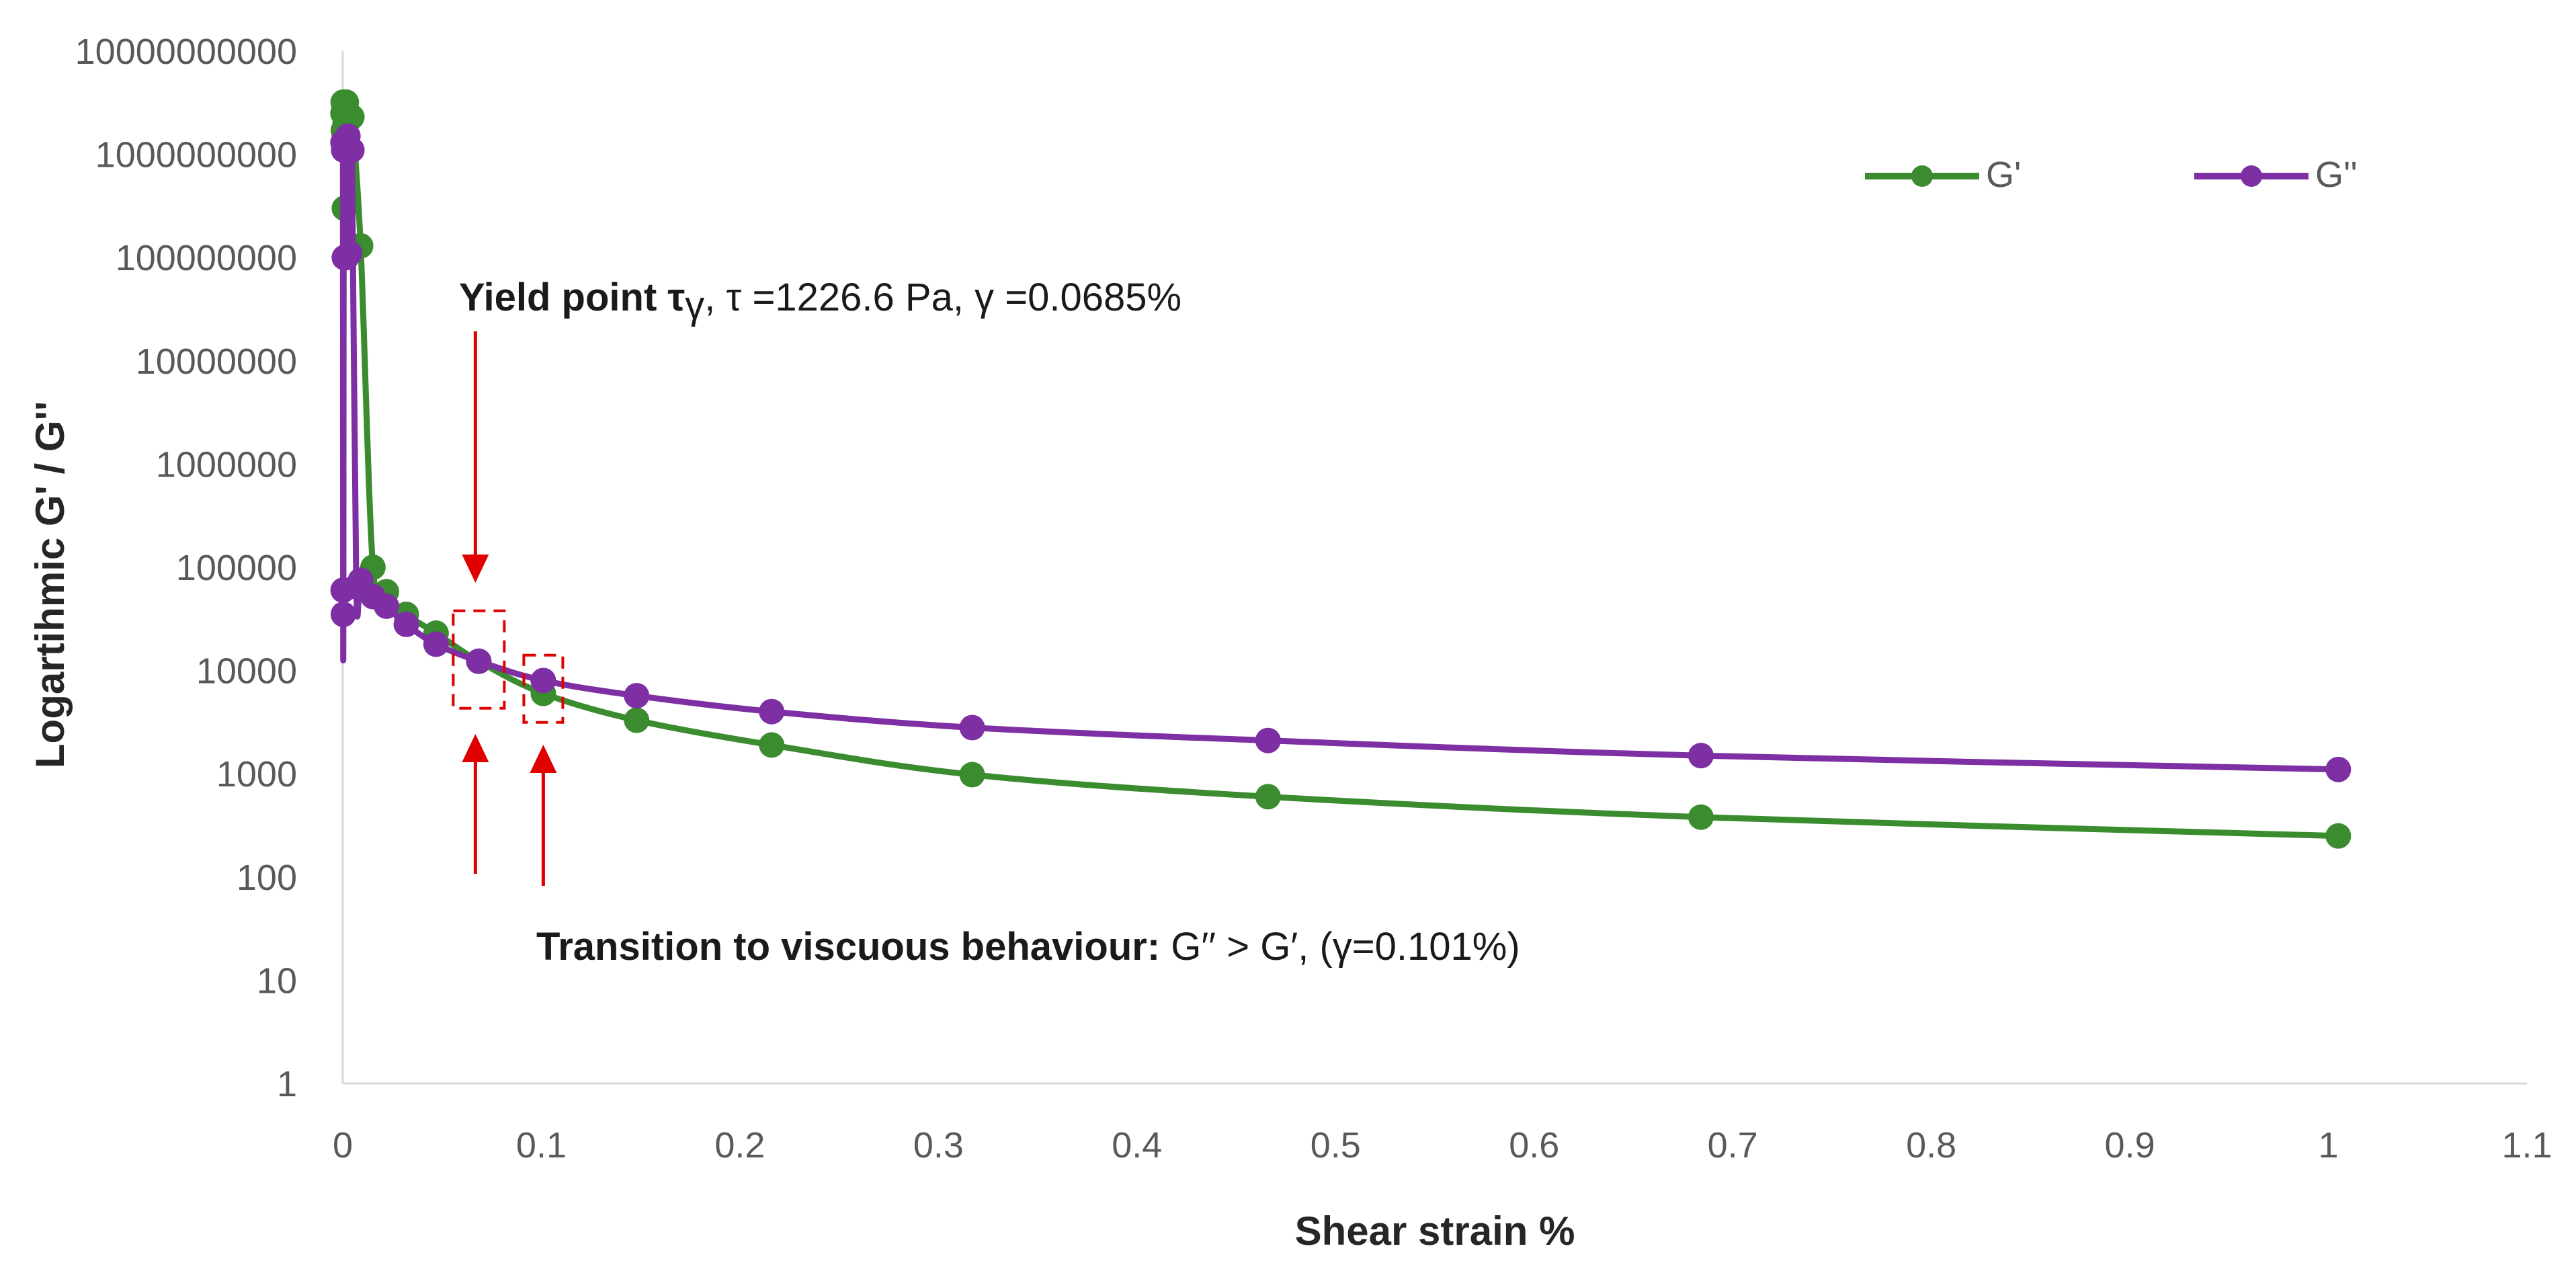  What do you see at coordinates (343, 1145) in the screenshot?
I see `x-tick-label: 0` at bounding box center [343, 1145].